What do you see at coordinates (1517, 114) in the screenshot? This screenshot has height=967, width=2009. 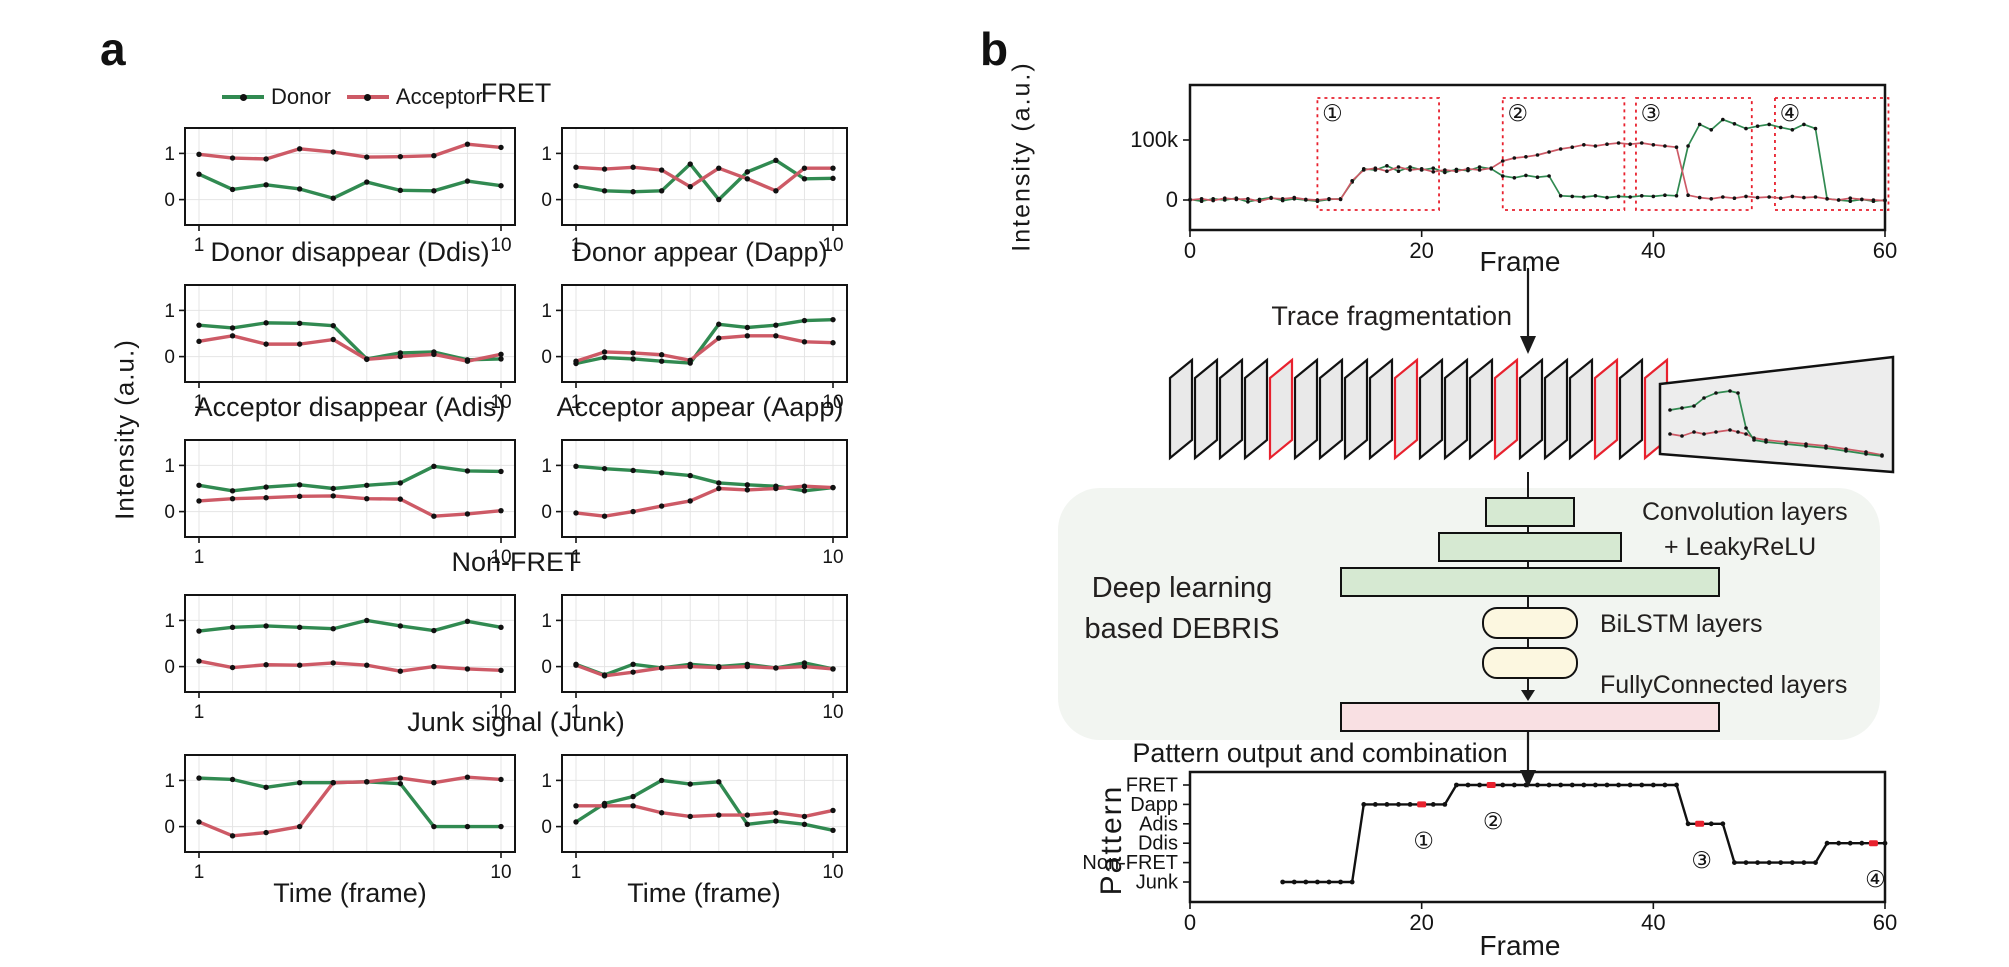 I see `svg-text: ②` at bounding box center [1517, 114].